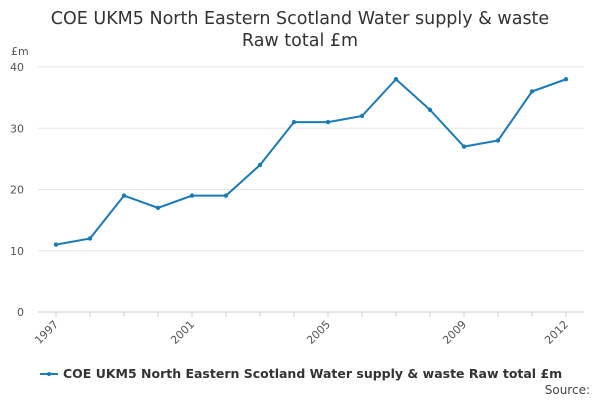 The image size is (600, 400). Describe the element at coordinates (300, 41) in the screenshot. I see `chart-title-line-2: Raw total £m` at that location.